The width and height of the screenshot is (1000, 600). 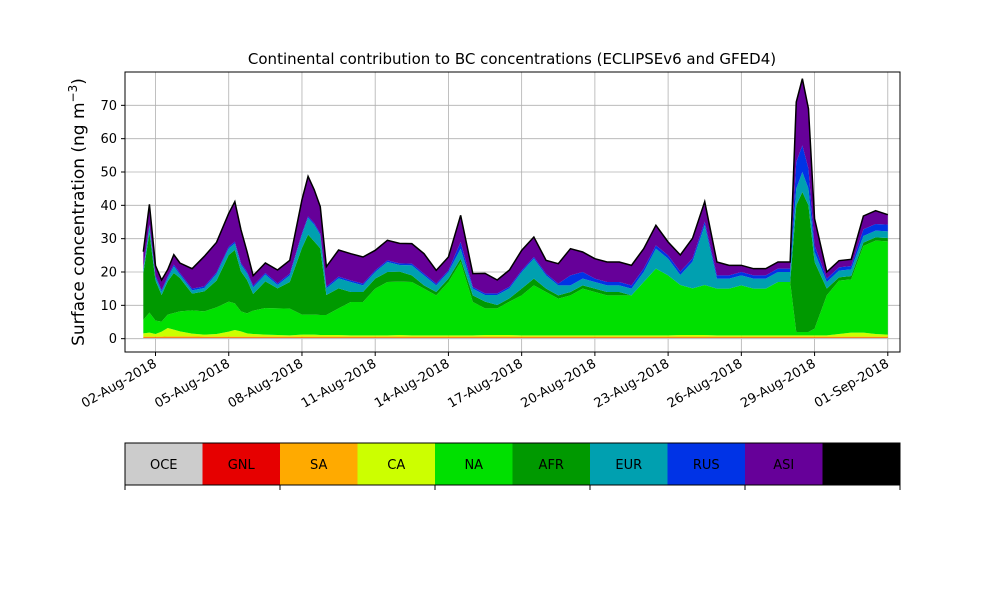 I want to click on x-tick-label: 17-Aug-2018, so click(x=485, y=383).